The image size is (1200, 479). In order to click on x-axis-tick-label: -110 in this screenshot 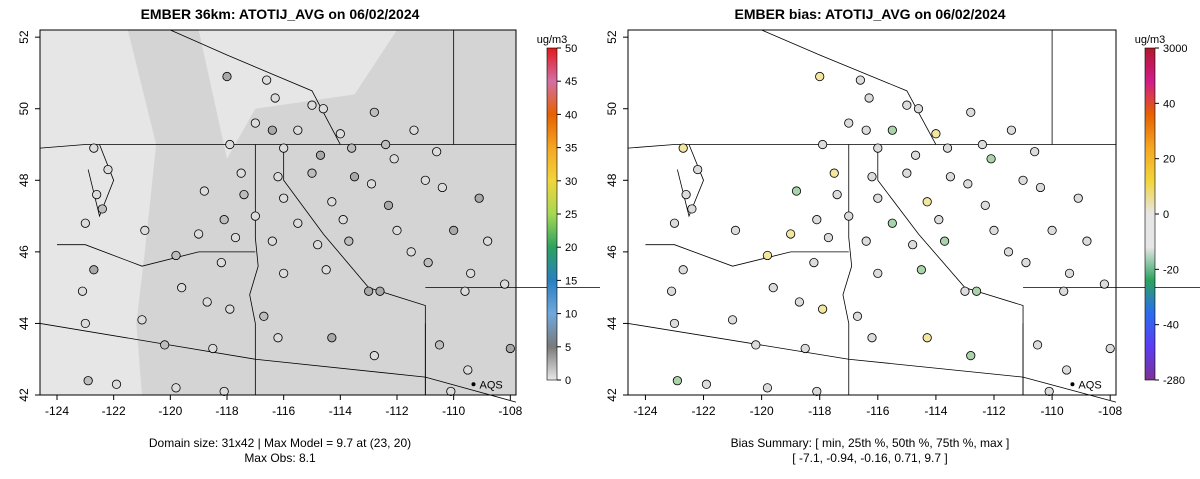, I will do `click(1052, 411)`.